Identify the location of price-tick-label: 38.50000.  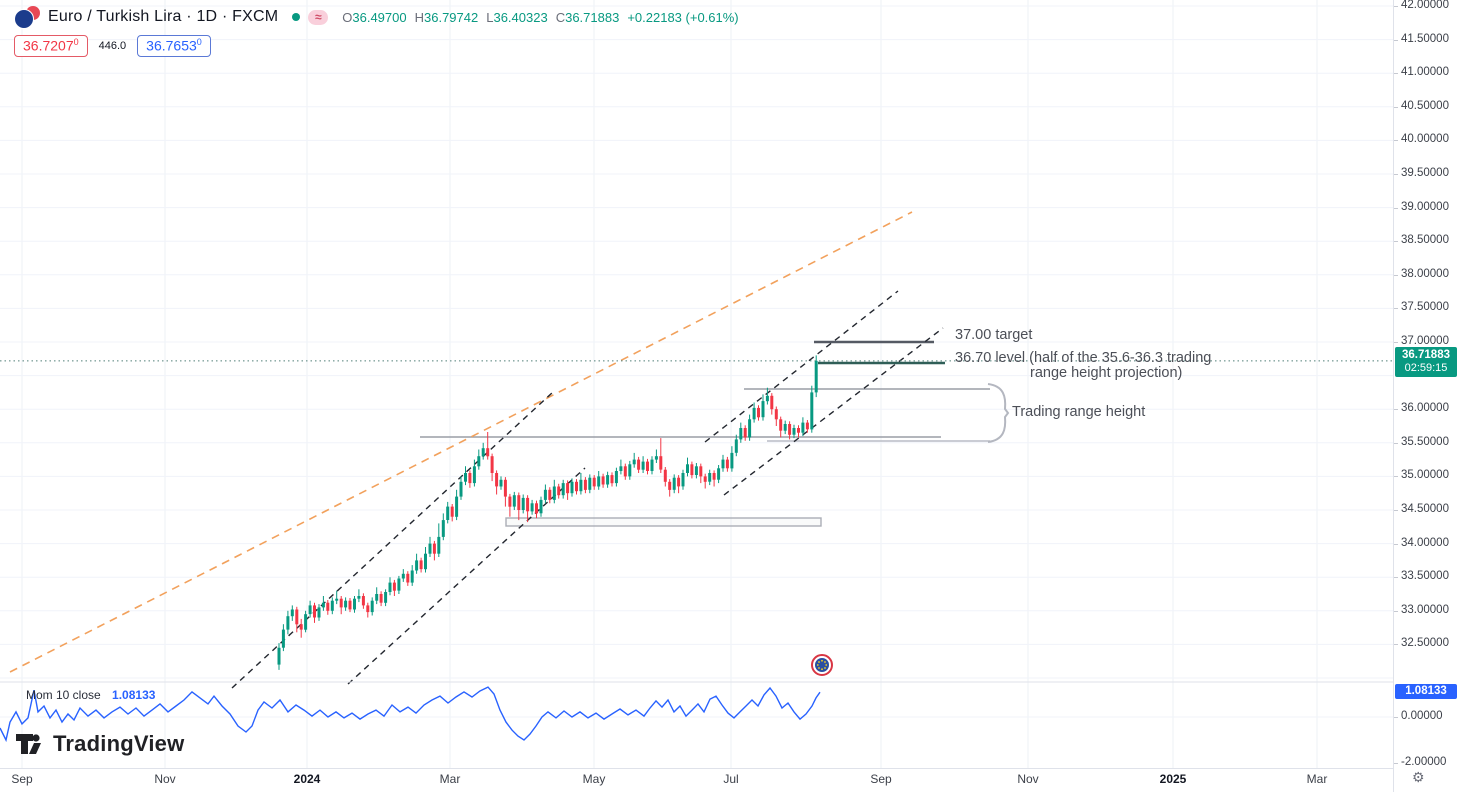
(1425, 240).